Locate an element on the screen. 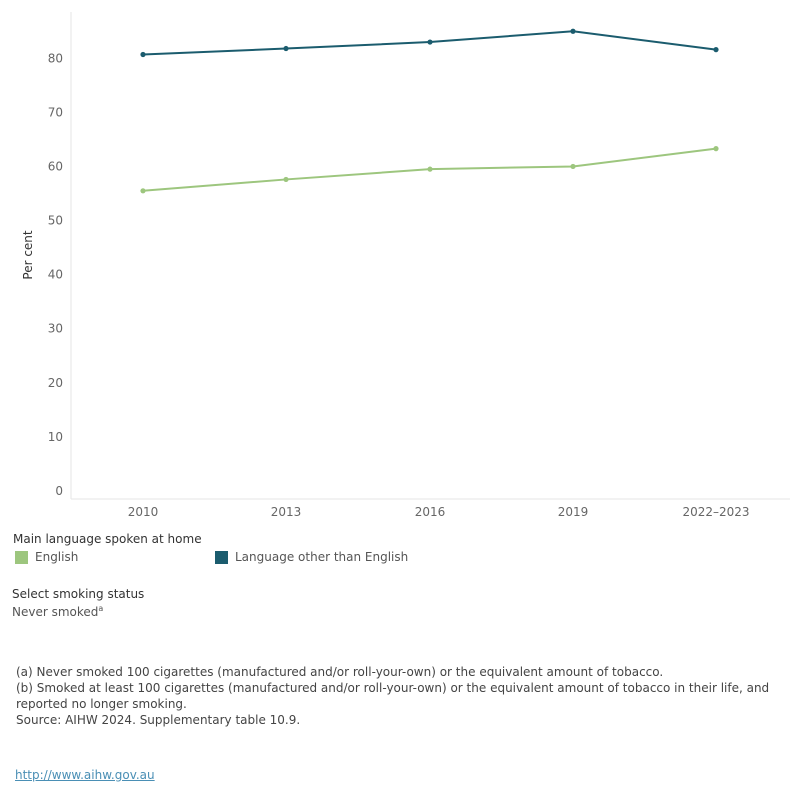 This screenshot has width=800, height=800. legend-item-english: English is located at coordinates (46, 557).